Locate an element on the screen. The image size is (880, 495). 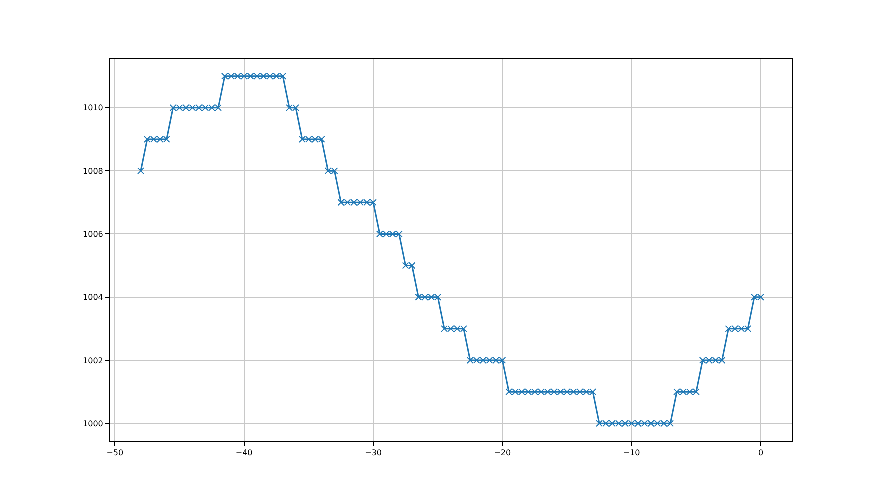
x-tick-label: −50 is located at coordinates (115, 453).